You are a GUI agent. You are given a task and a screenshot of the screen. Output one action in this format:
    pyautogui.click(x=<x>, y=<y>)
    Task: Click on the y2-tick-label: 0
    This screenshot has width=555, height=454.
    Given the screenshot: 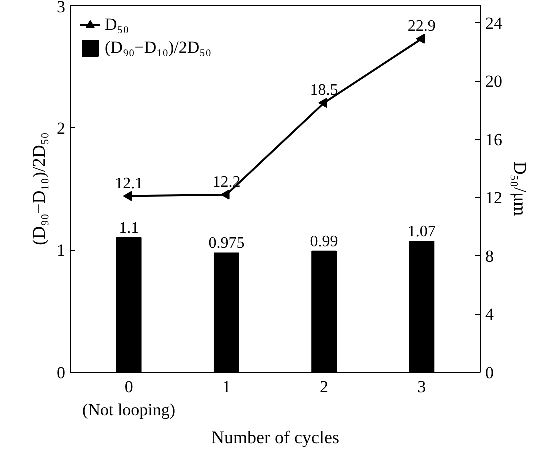 What is the action you would take?
    pyautogui.click(x=490, y=373)
    